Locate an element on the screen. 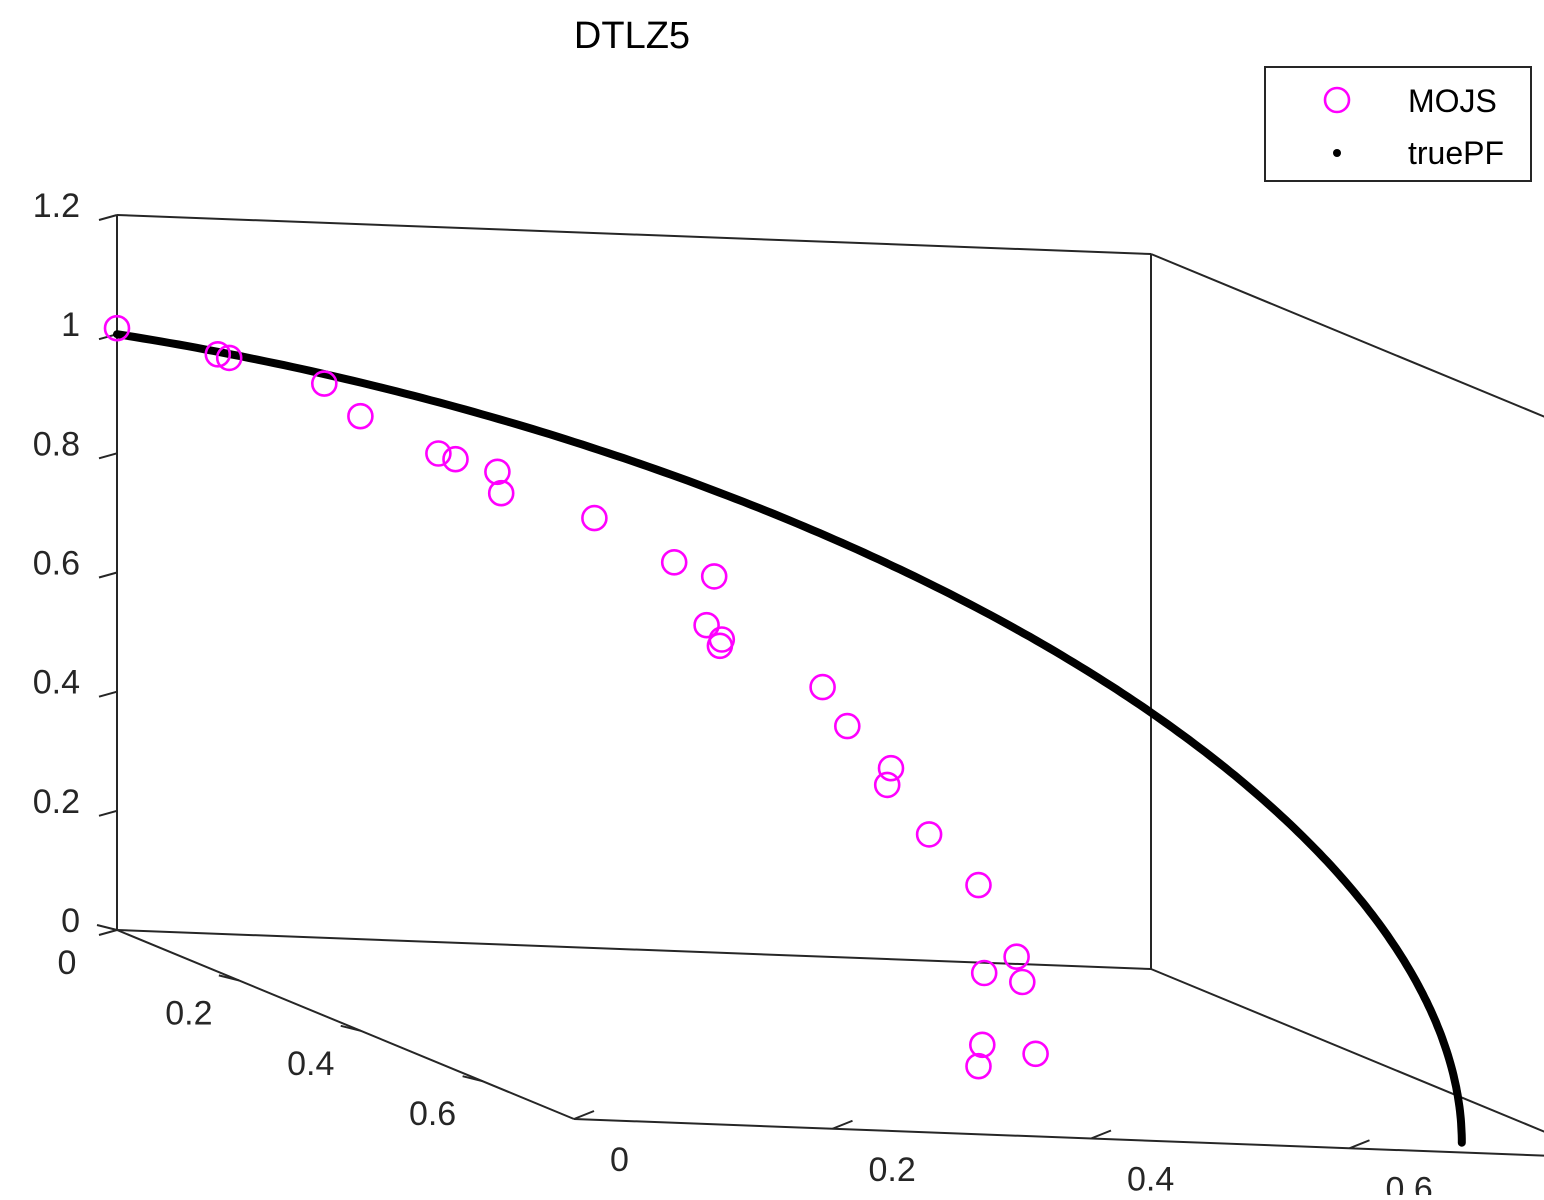  y-tick-label: 0 is located at coordinates (619, 1160).